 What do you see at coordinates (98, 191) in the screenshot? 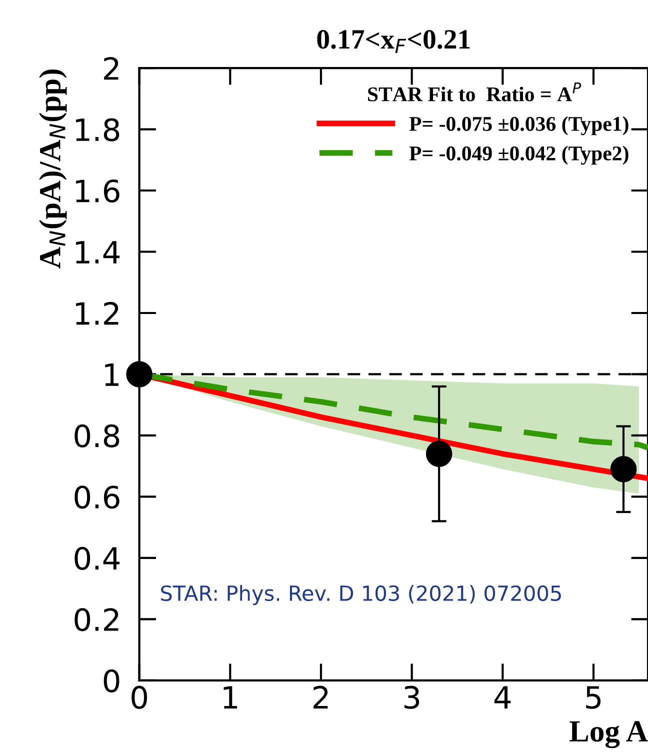
I see `y-tick-label: 1.6` at bounding box center [98, 191].